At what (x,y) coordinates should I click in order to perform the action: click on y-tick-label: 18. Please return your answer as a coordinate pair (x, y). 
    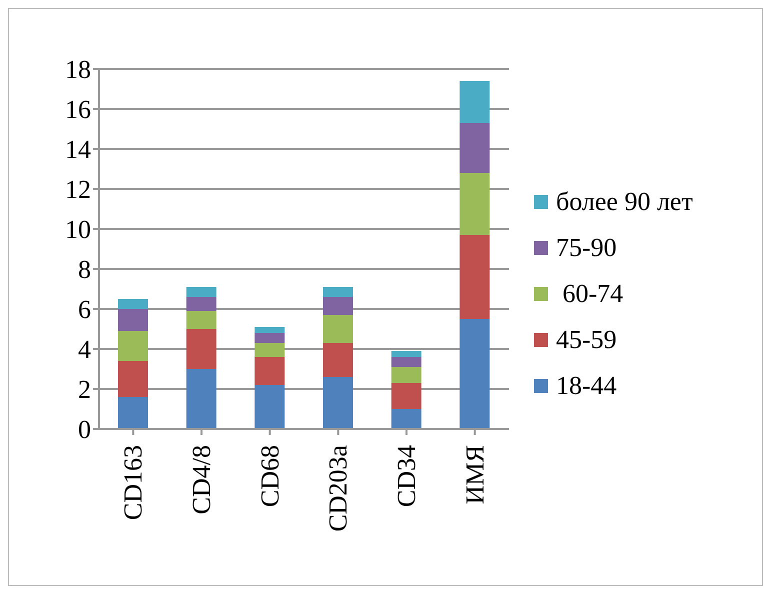
    Looking at the image, I should click on (78, 69).